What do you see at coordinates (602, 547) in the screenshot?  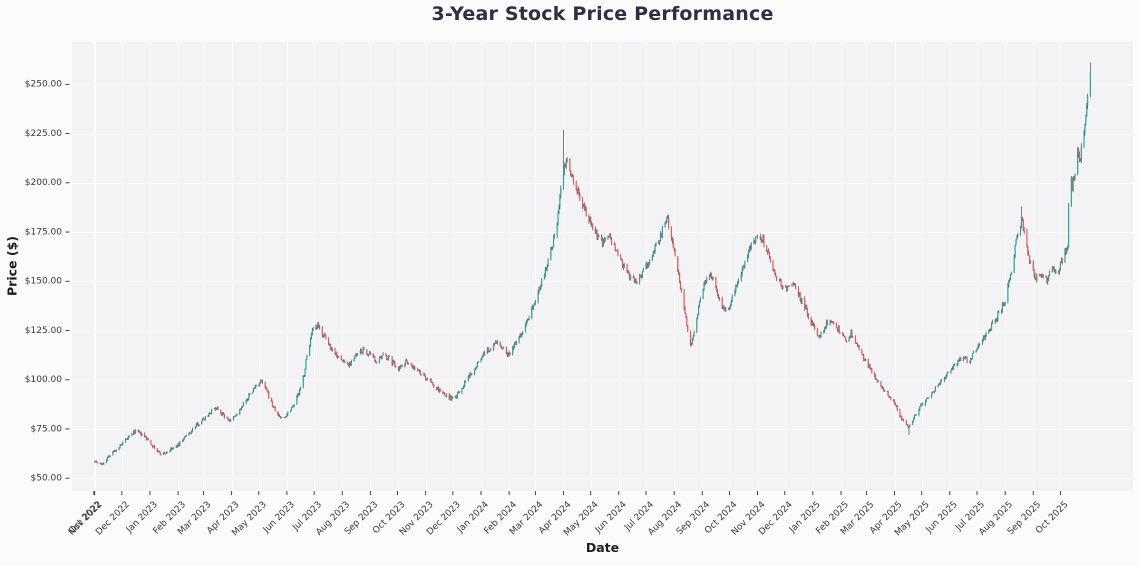 I see `x-axis-label: Date` at bounding box center [602, 547].